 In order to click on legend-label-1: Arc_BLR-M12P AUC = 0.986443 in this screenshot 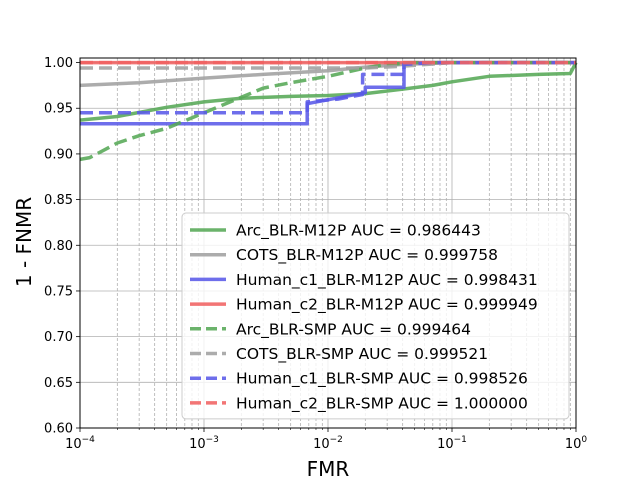, I will do `click(358, 231)`.